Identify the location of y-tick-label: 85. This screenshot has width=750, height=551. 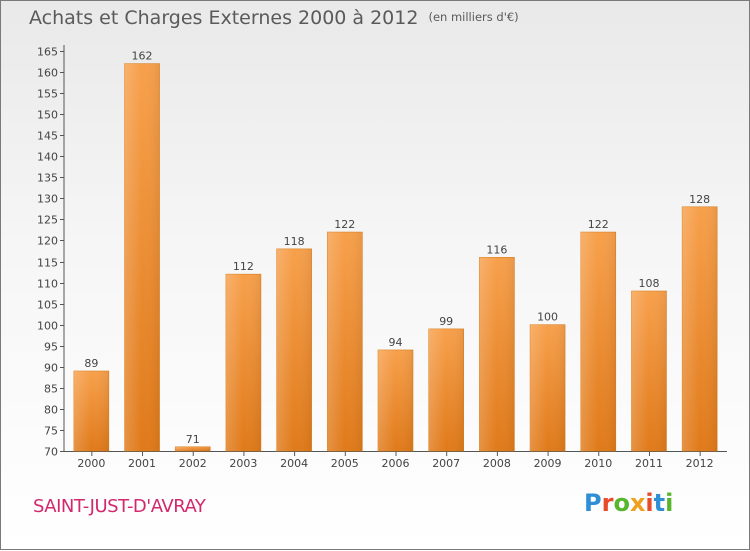
(51, 389).